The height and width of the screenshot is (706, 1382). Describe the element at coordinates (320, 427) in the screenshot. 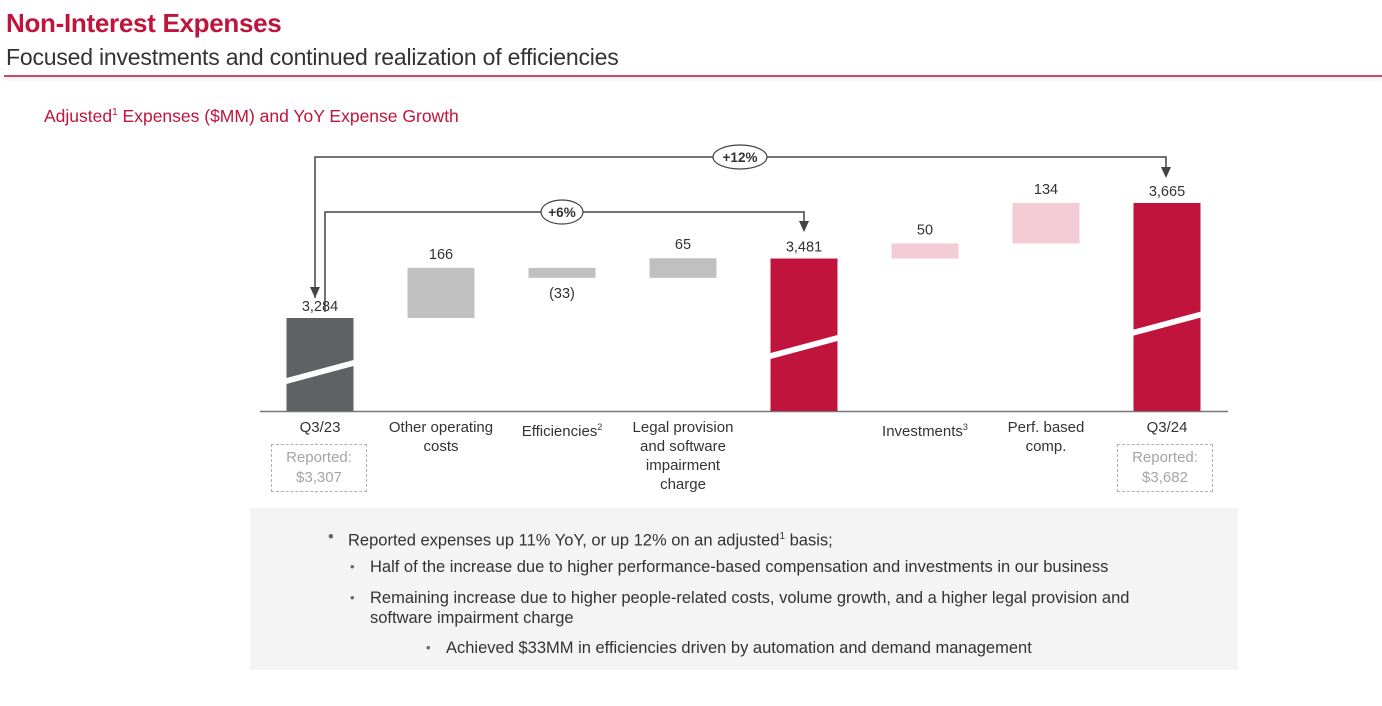

I see `category-label: Q3/23` at that location.